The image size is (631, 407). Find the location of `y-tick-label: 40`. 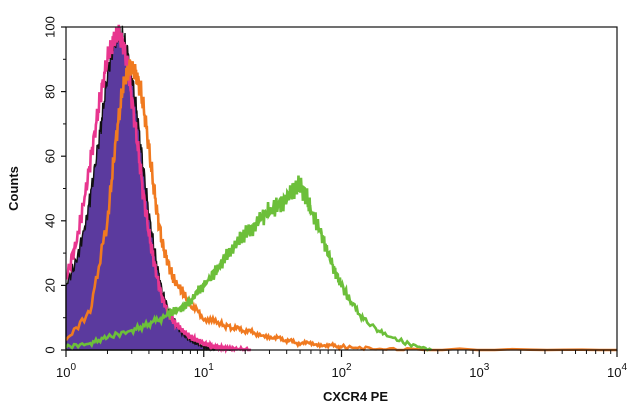

y-tick-label: 40 is located at coordinates (49, 221).